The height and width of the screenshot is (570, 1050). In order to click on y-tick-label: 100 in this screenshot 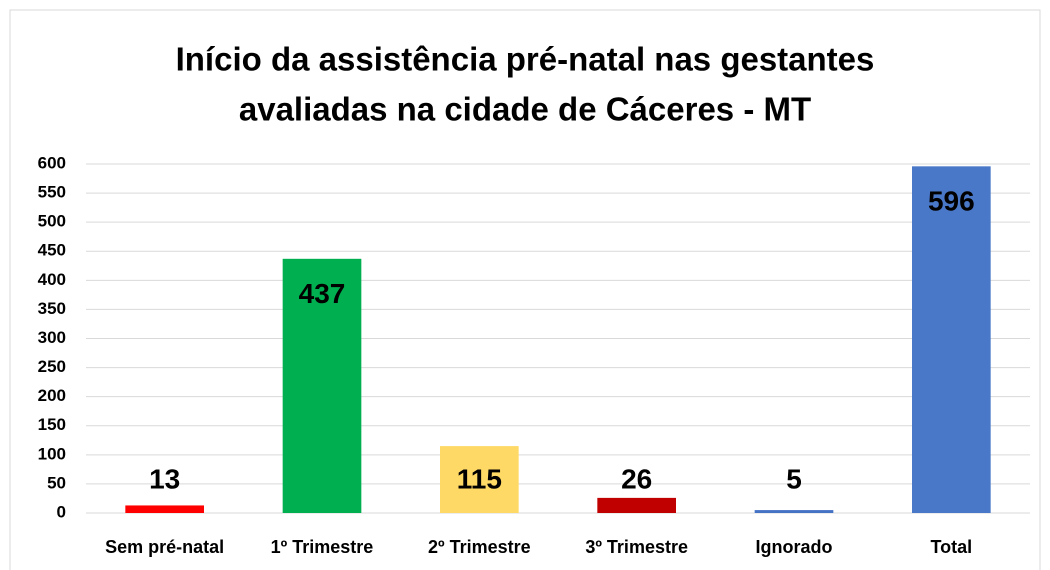, I will do `click(52, 453)`.